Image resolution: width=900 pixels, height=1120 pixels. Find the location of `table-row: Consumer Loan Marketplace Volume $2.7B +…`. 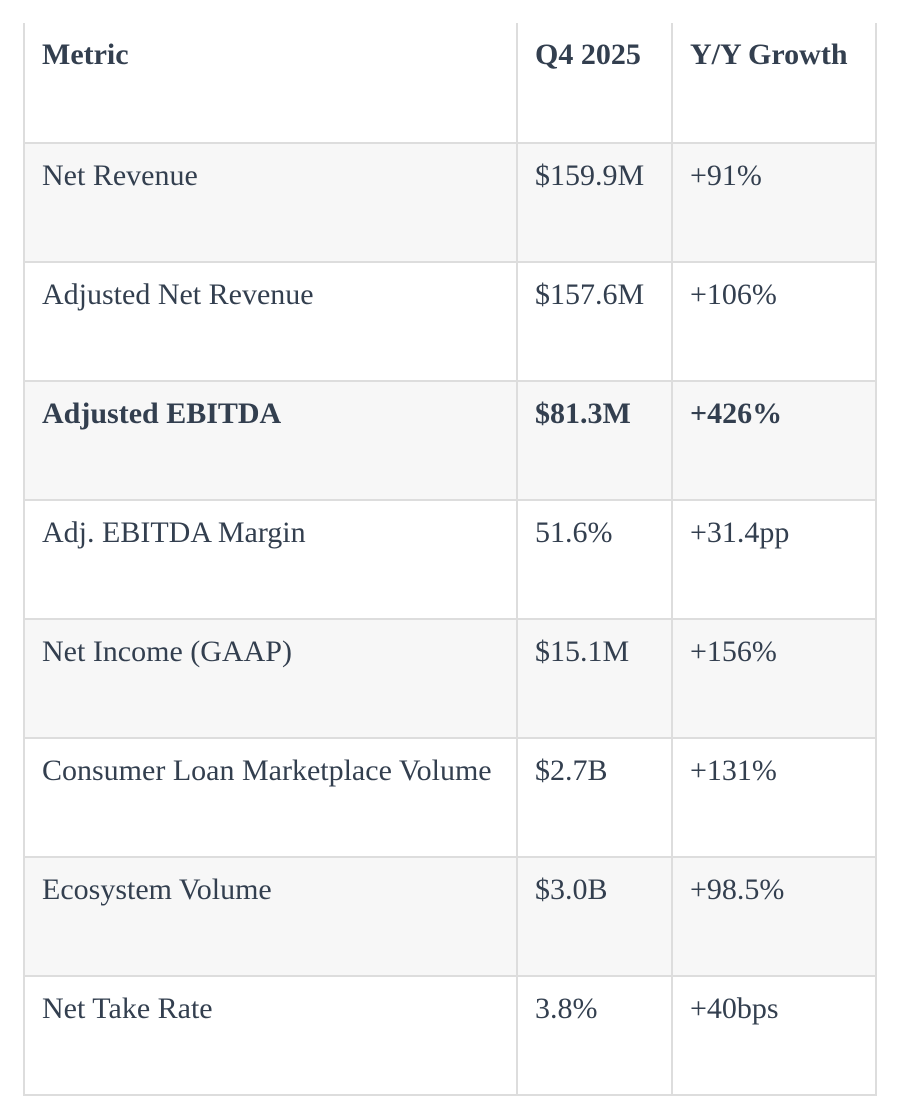

table-row: Consumer Loan Marketplace Volume $2.7B +… is located at coordinates (450, 797).